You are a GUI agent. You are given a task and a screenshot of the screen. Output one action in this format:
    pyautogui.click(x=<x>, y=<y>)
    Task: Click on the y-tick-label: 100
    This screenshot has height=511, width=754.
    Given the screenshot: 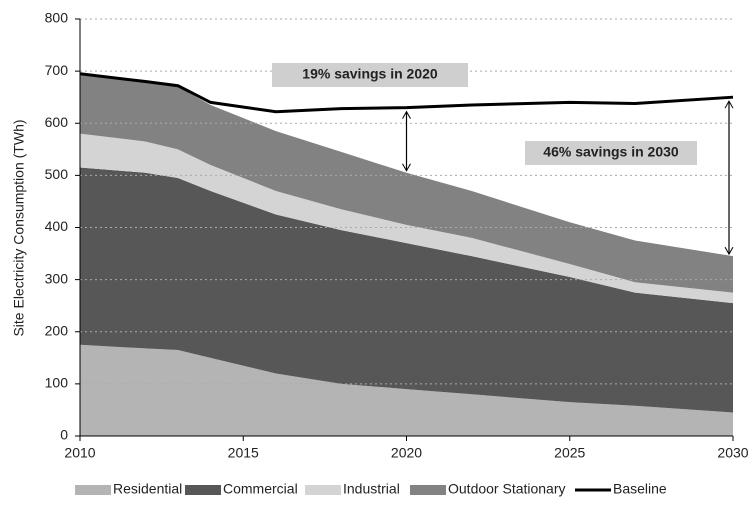 What is the action you would take?
    pyautogui.click(x=57, y=383)
    